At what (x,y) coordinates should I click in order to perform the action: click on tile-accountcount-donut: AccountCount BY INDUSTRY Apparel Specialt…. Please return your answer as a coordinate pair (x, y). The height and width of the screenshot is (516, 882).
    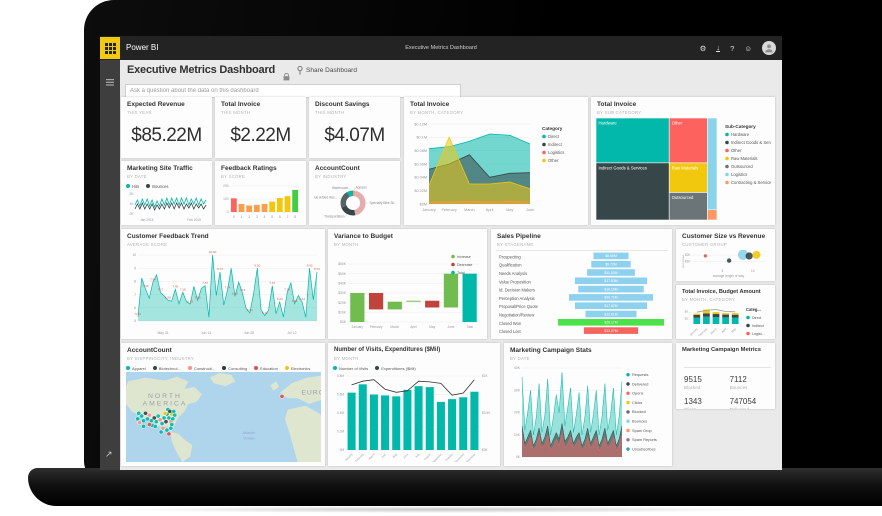
    Looking at the image, I should click on (354, 193).